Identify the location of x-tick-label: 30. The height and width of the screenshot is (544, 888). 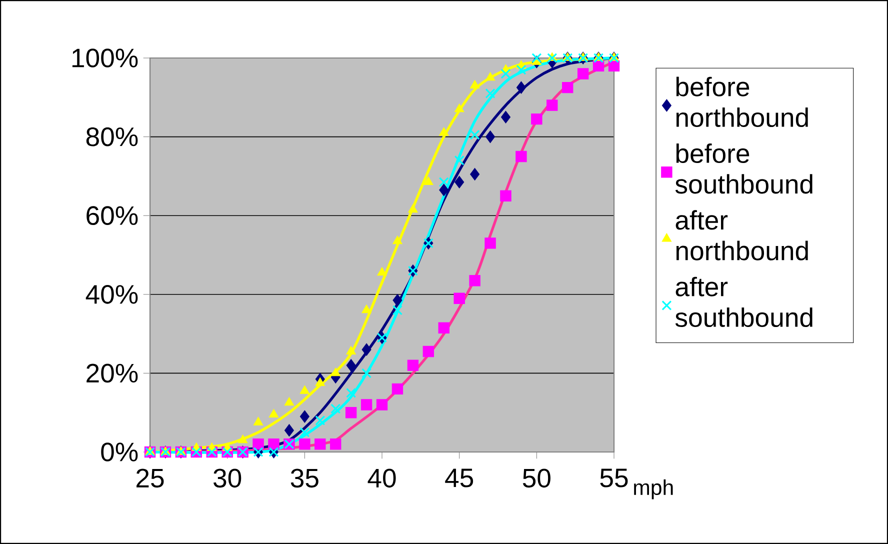
(228, 478).